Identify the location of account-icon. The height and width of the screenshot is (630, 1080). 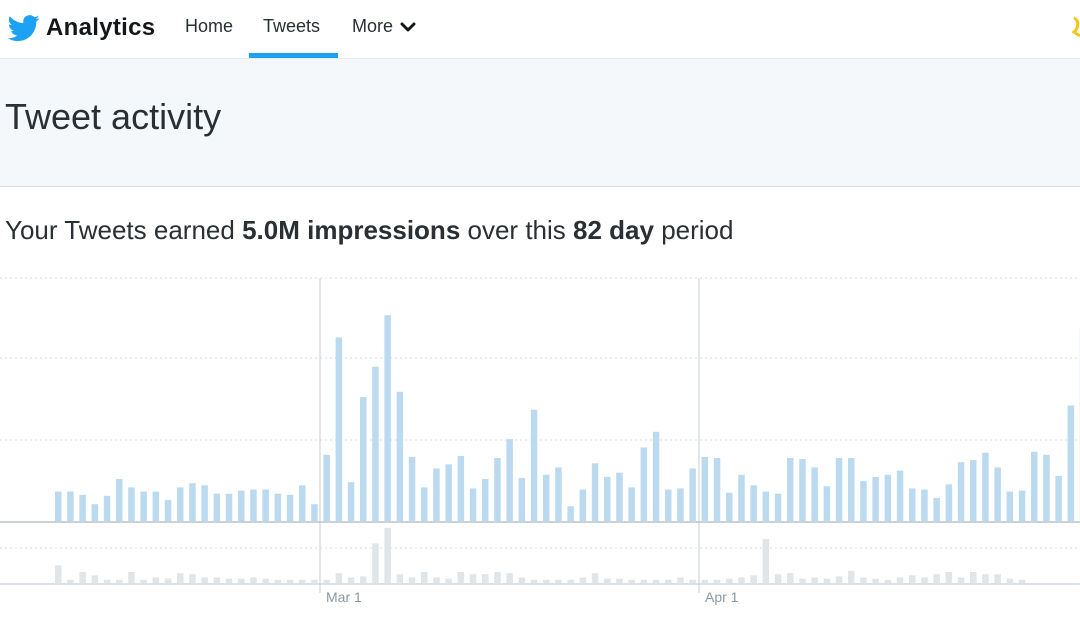
(1075, 27).